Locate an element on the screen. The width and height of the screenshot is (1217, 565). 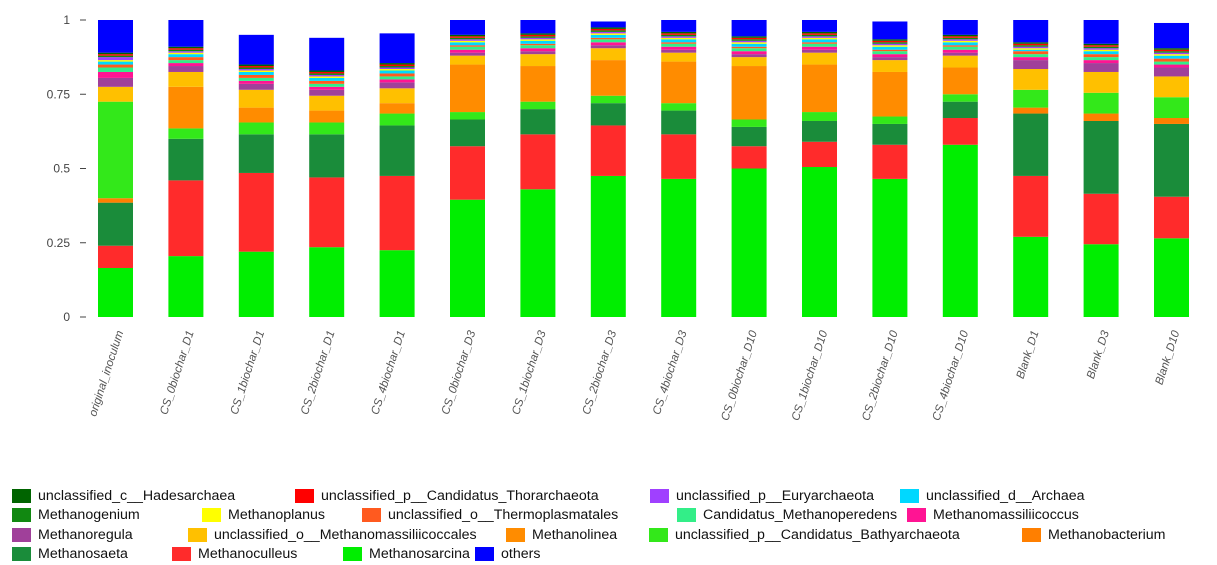
y-axis: 0 0.25 0.5 0.75 1 is located at coordinates (66, 168).